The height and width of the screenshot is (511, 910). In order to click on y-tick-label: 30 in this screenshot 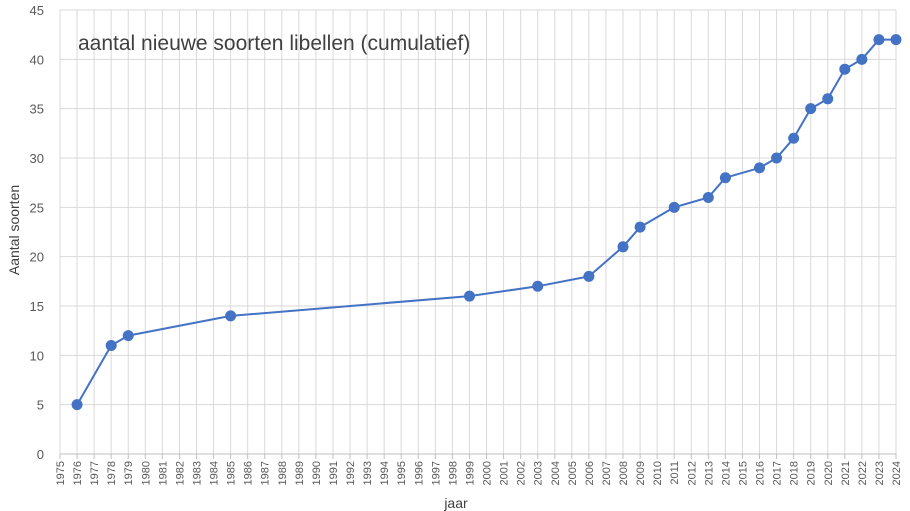, I will do `click(37, 158)`.